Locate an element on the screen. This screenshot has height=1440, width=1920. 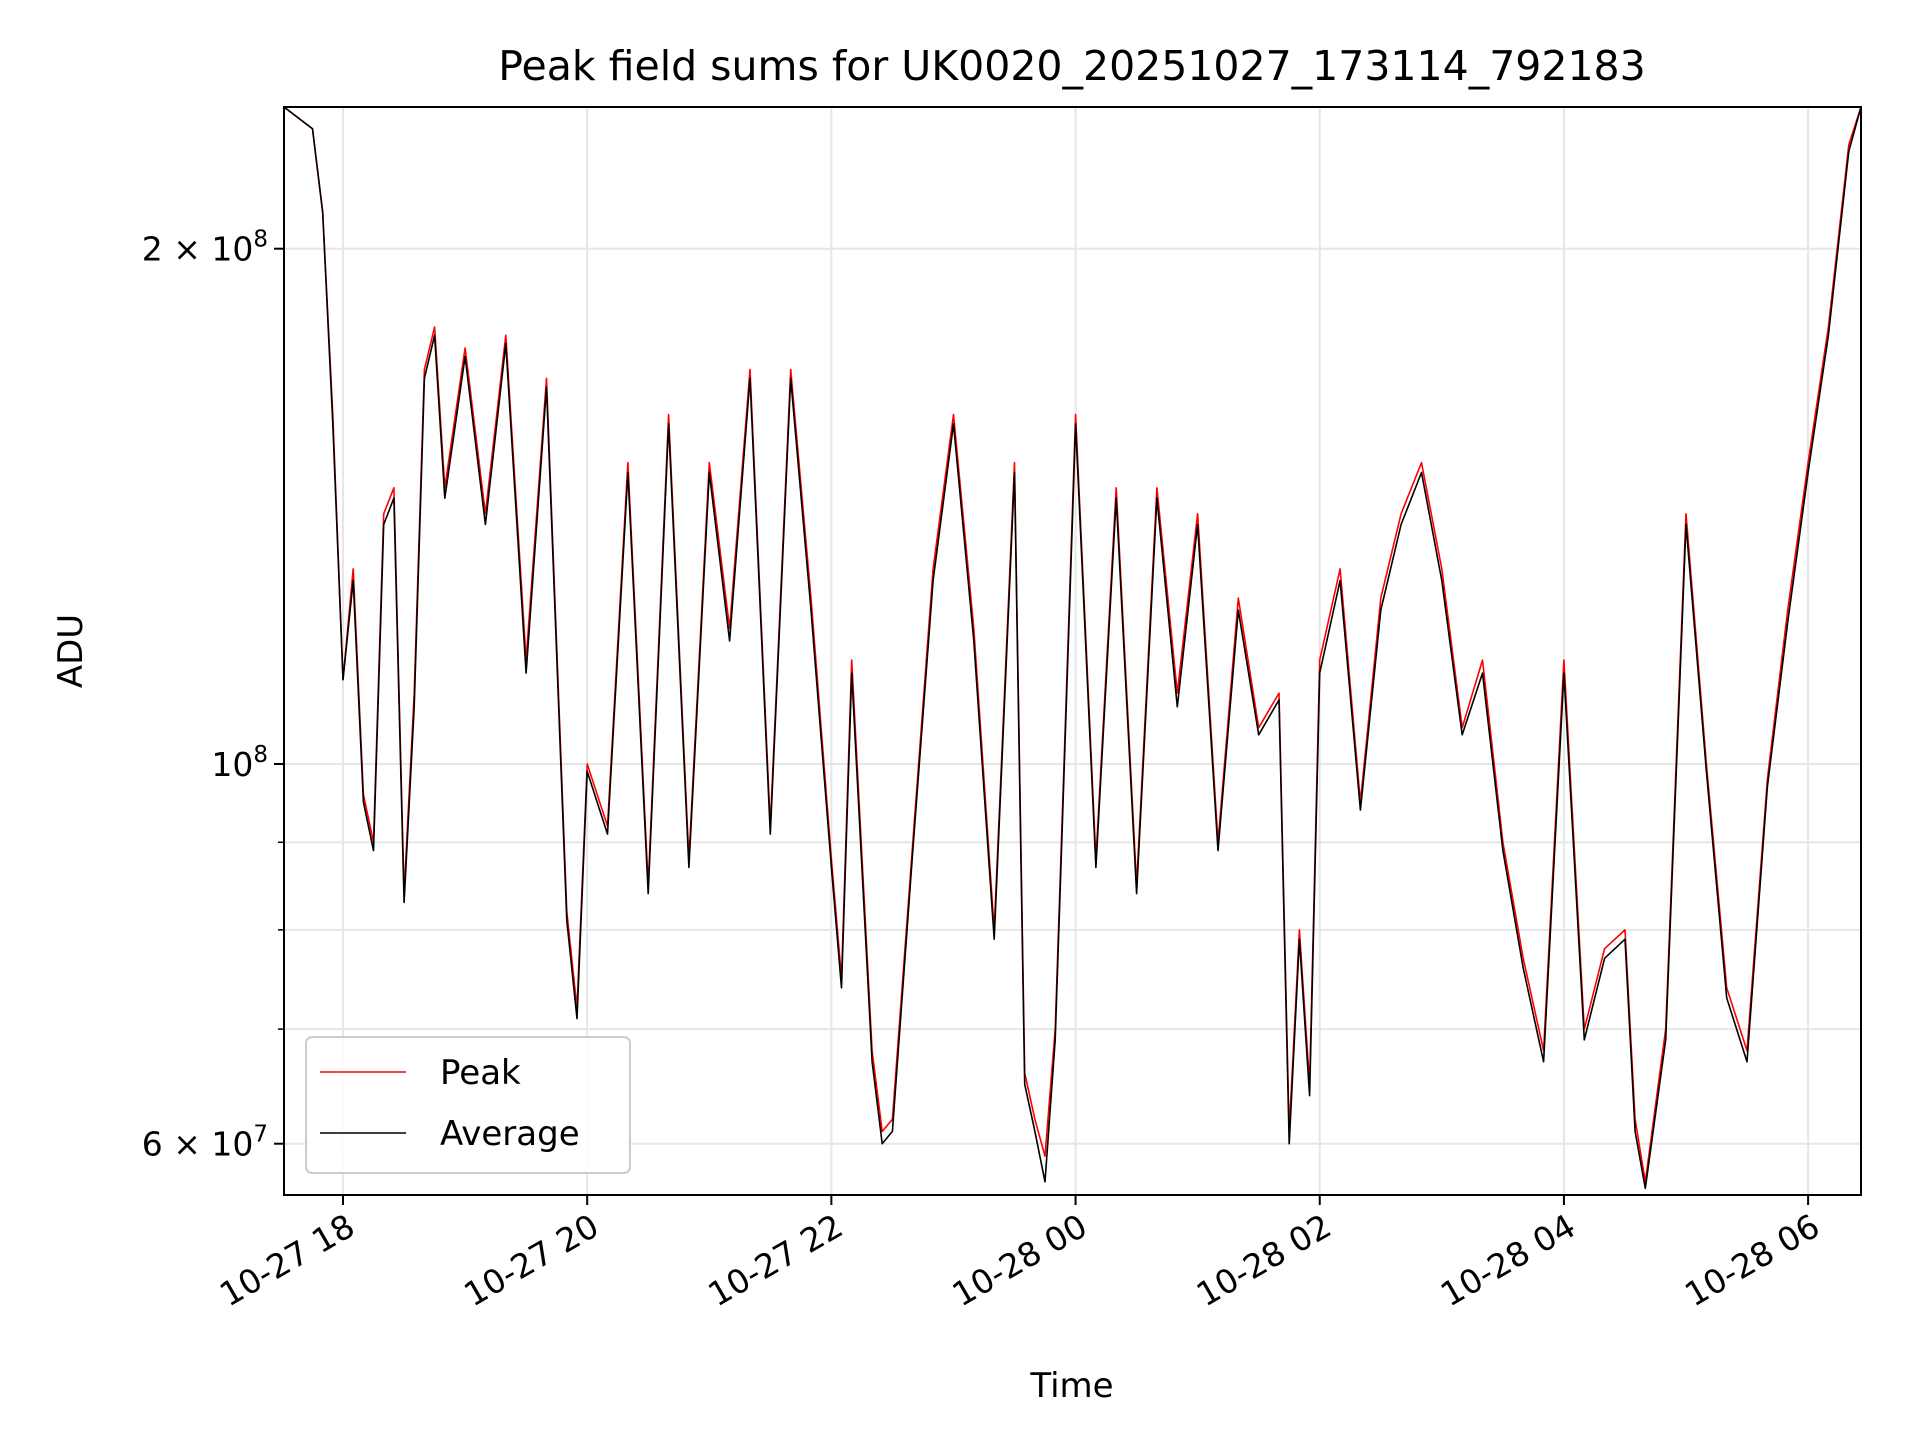
x-axis-label: Time is located at coordinates (1071, 1386).